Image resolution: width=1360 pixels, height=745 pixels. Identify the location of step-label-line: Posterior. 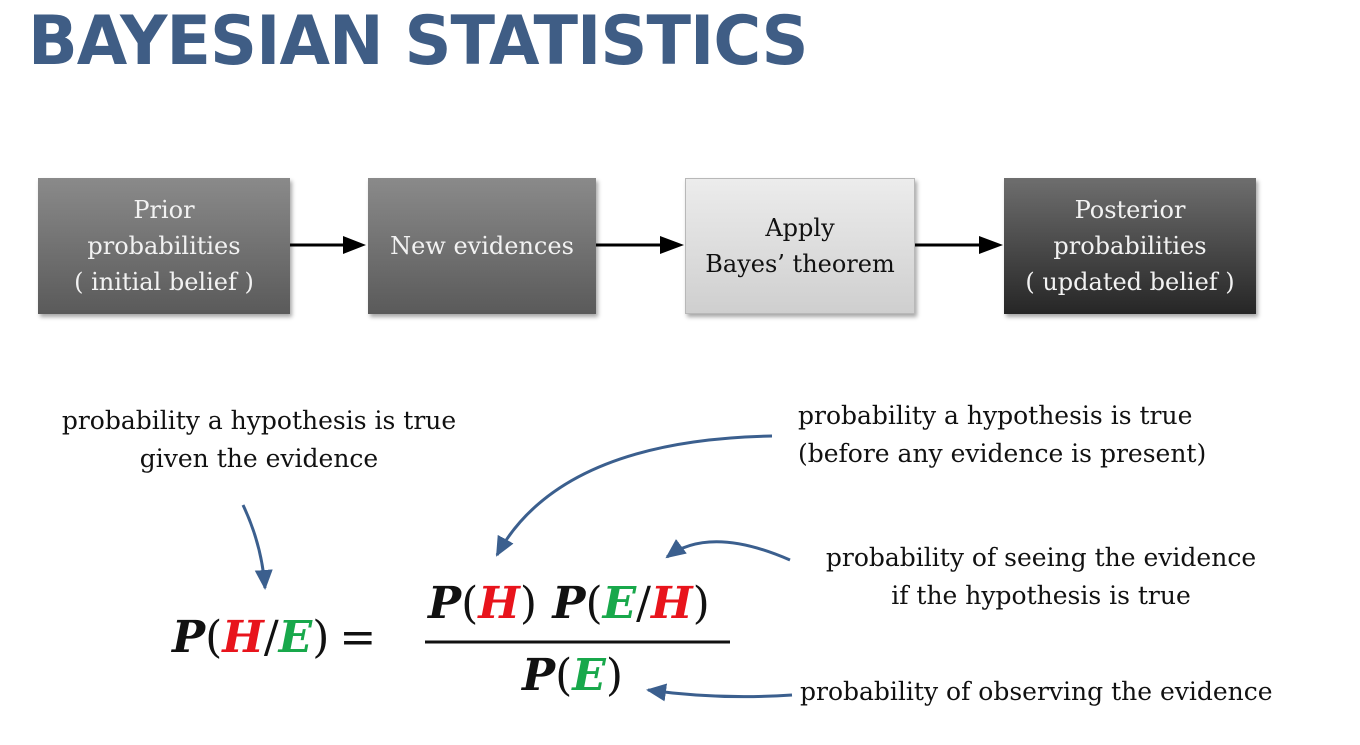
(1130, 210).